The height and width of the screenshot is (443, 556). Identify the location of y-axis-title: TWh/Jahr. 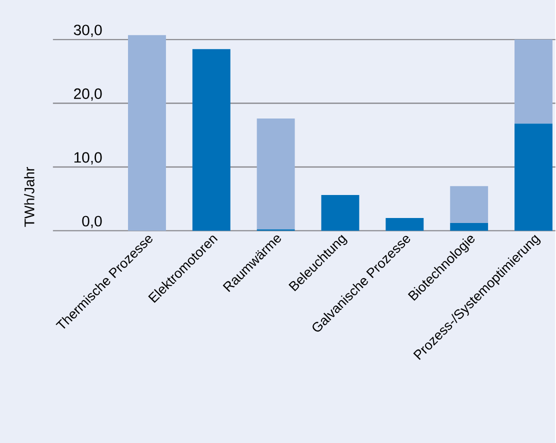
(29, 196).